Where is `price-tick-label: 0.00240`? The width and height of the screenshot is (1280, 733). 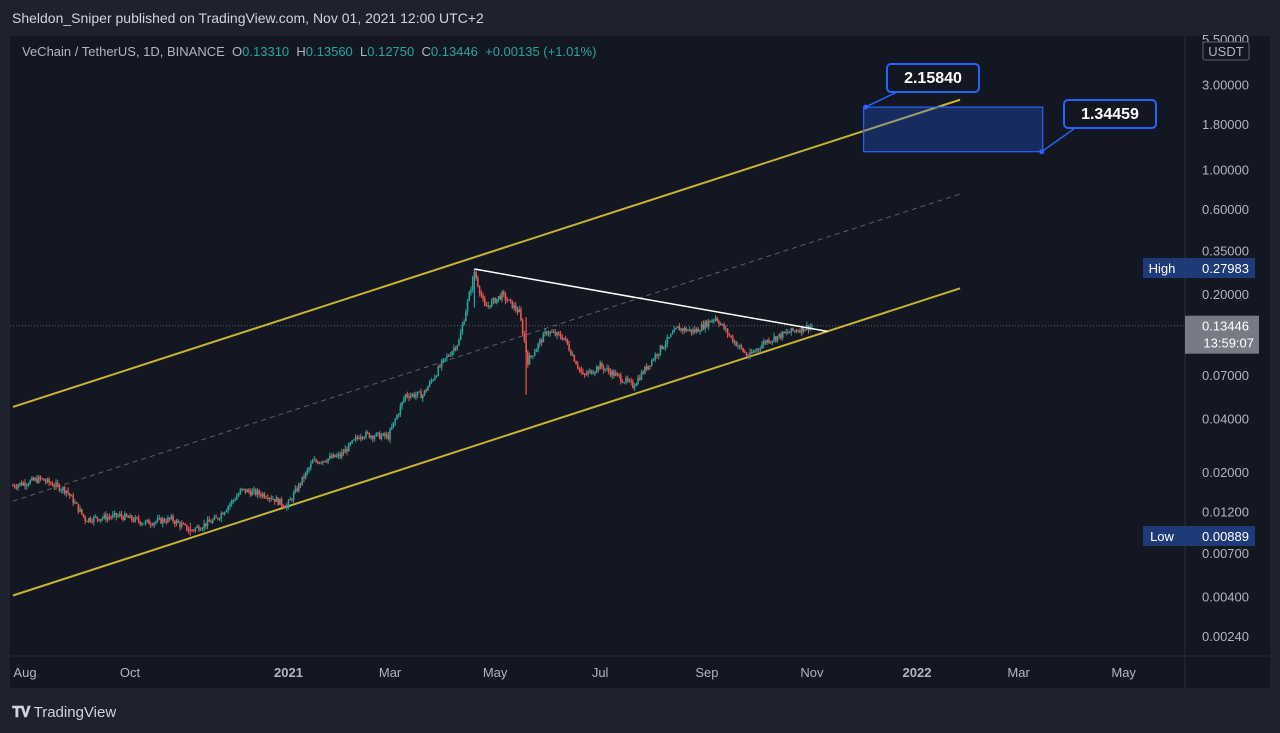
price-tick-label: 0.00240 is located at coordinates (1225, 636).